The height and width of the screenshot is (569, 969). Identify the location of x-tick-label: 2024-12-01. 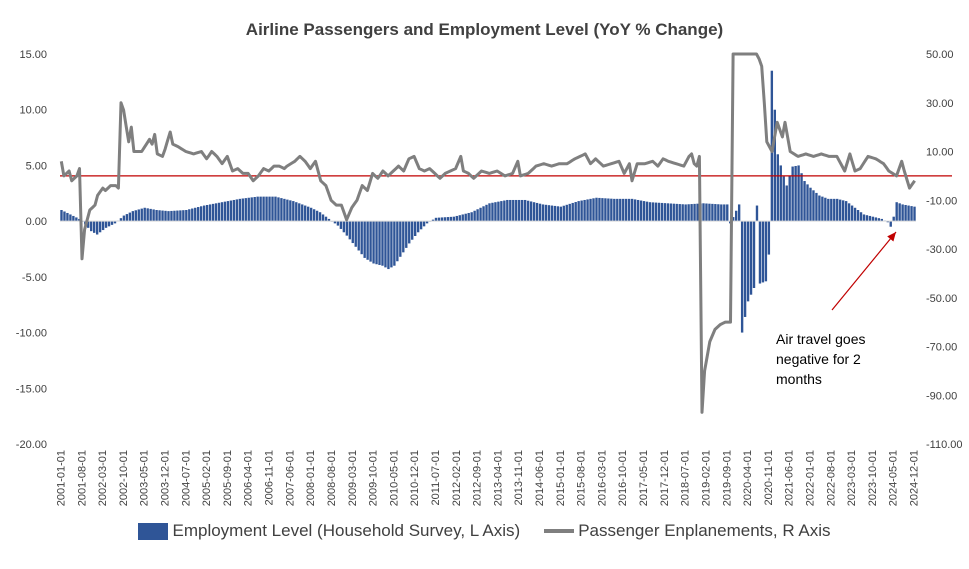
(915, 478).